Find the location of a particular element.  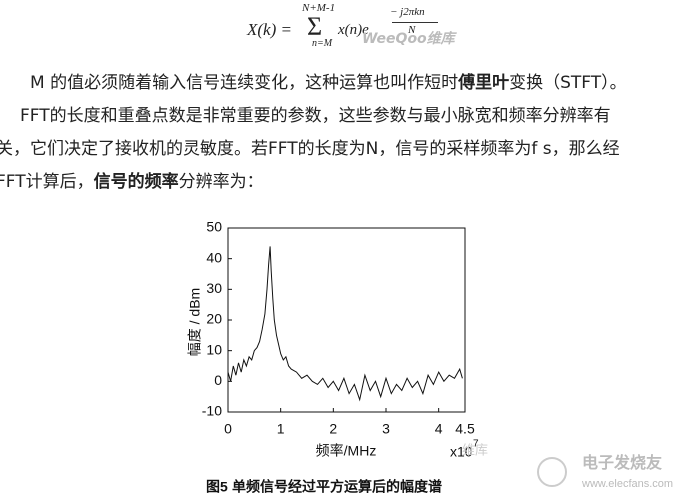

text-run: 变换（STFT）。 is located at coordinates (568, 83).